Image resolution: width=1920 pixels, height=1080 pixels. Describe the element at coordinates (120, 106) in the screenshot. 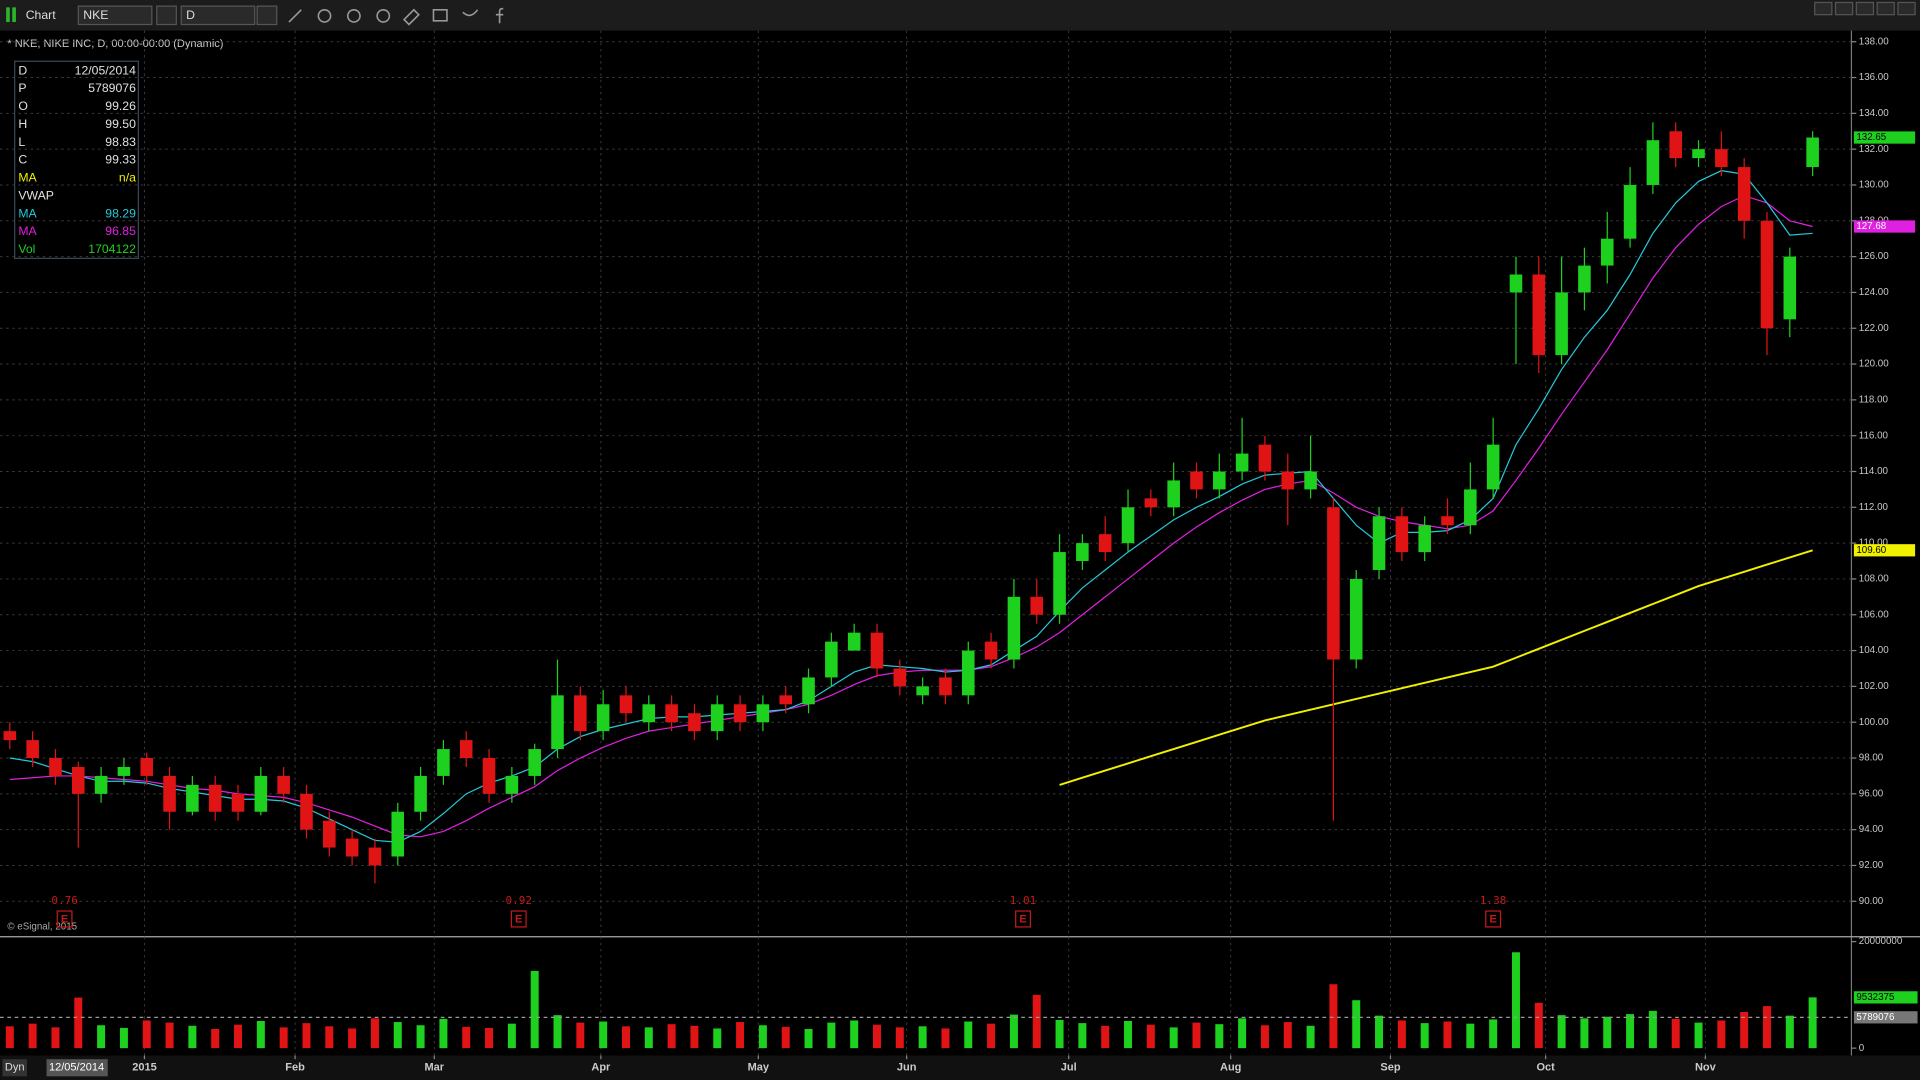

I see `data-window-value: 99.26` at that location.